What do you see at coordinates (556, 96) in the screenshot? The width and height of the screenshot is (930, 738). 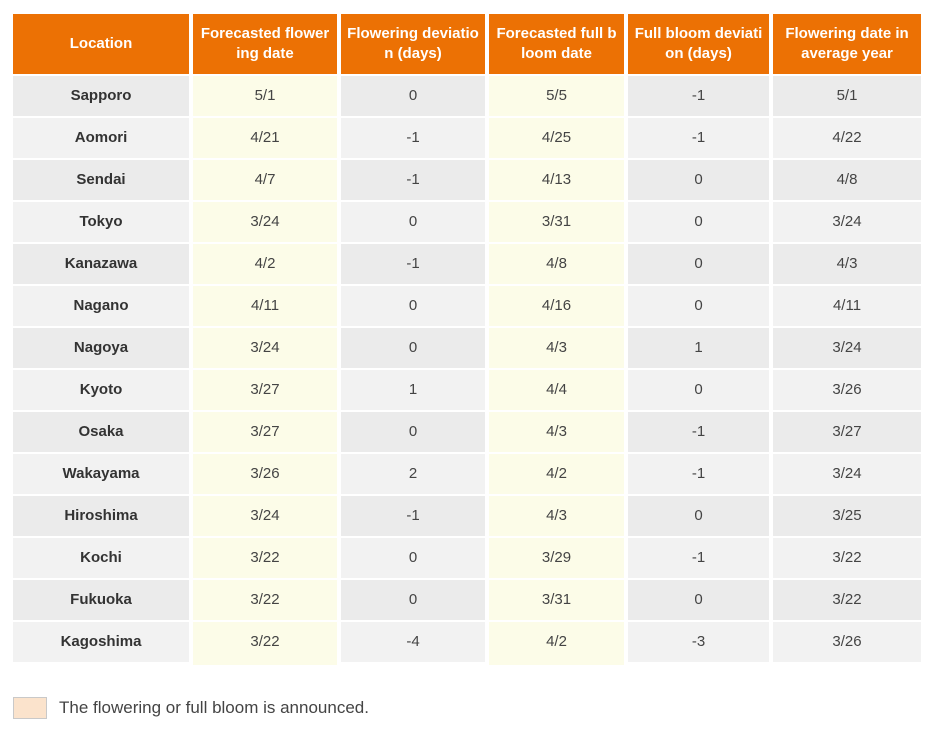 I see `cell-forecasted-full-bloom-date: 5/5` at bounding box center [556, 96].